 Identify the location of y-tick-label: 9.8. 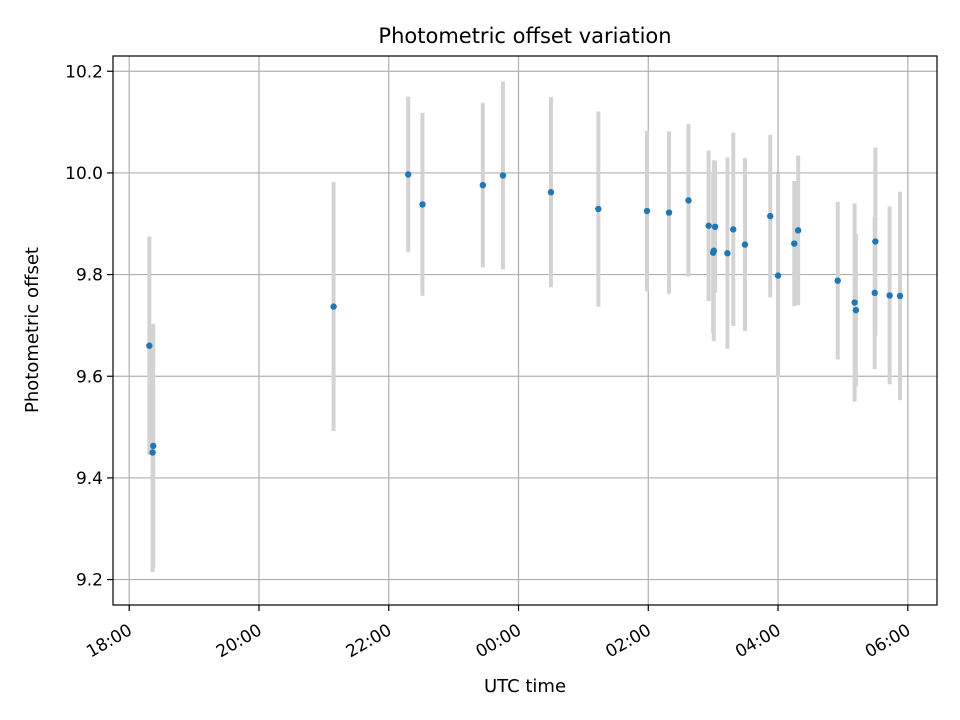
(89, 276).